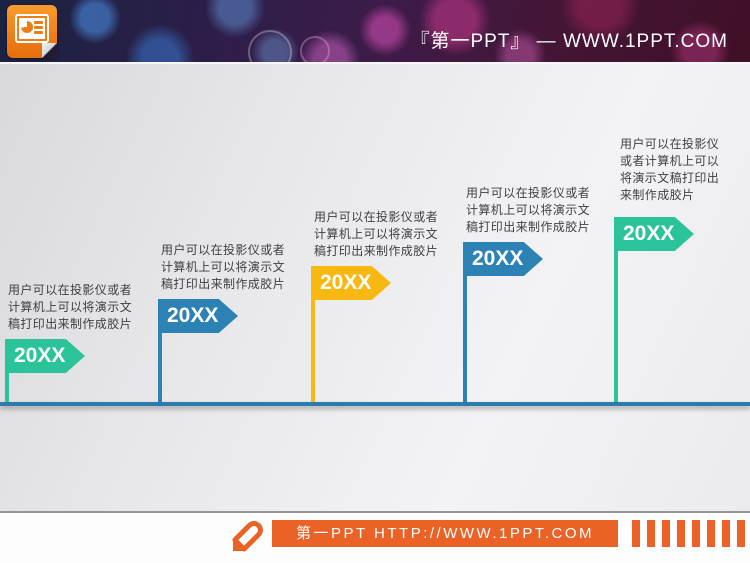 The width and height of the screenshot is (750, 563). Describe the element at coordinates (445, 533) in the screenshot. I see `footer-site-link: 第一PPT HTTP://WWW.1PPT.COM` at that location.